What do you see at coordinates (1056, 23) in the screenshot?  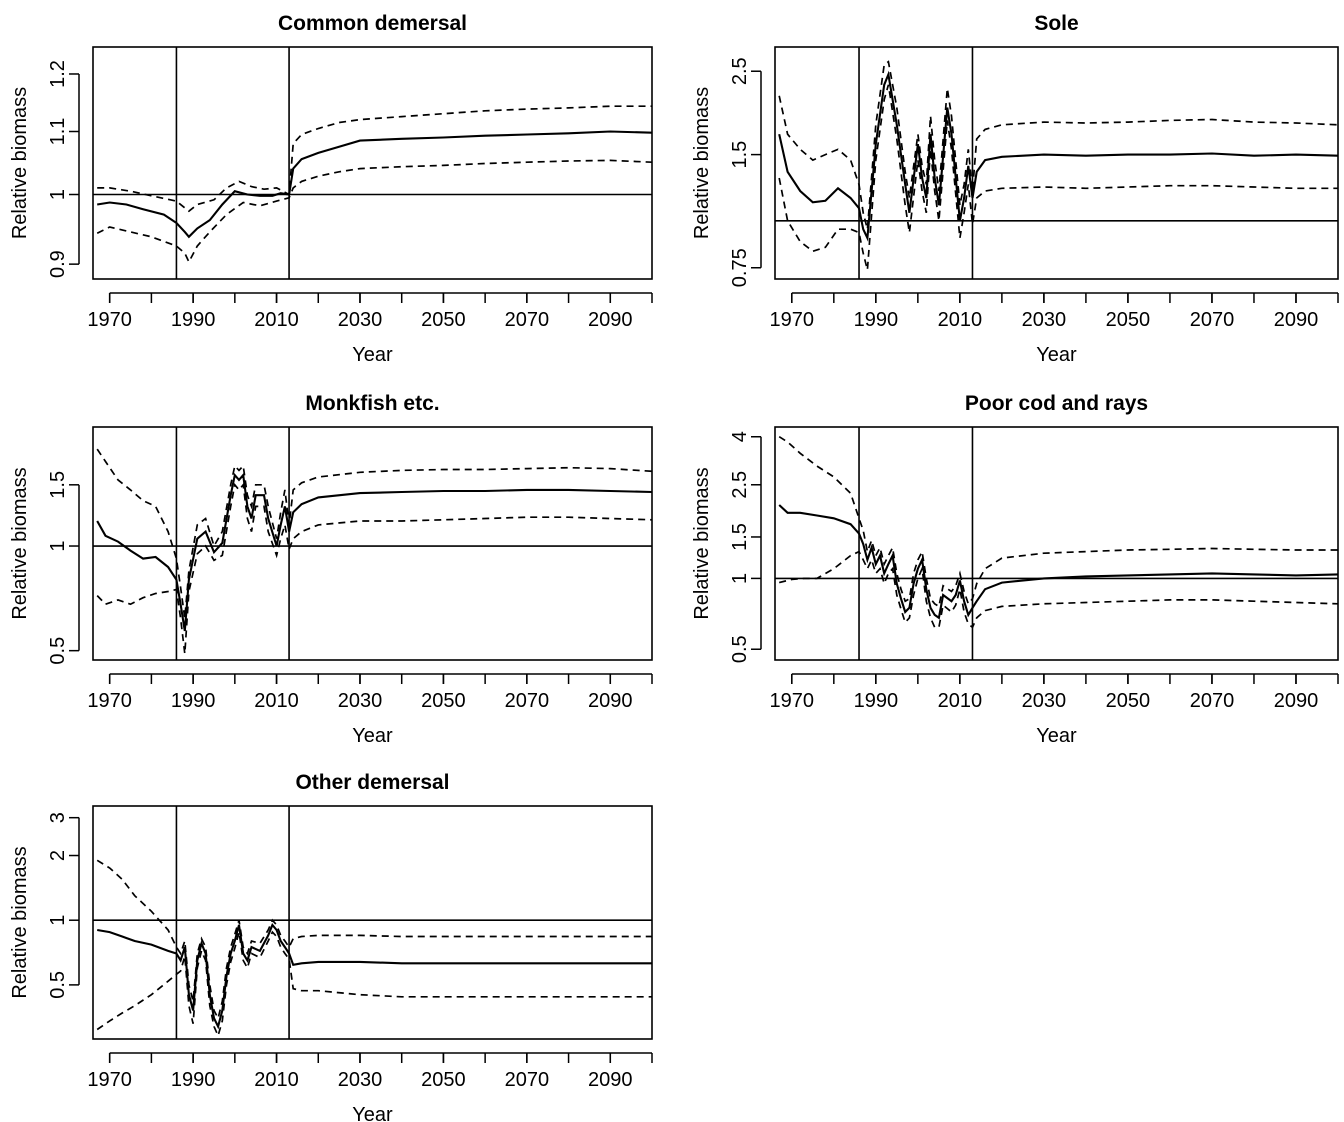 I see `panel-title: Sole` at bounding box center [1056, 23].